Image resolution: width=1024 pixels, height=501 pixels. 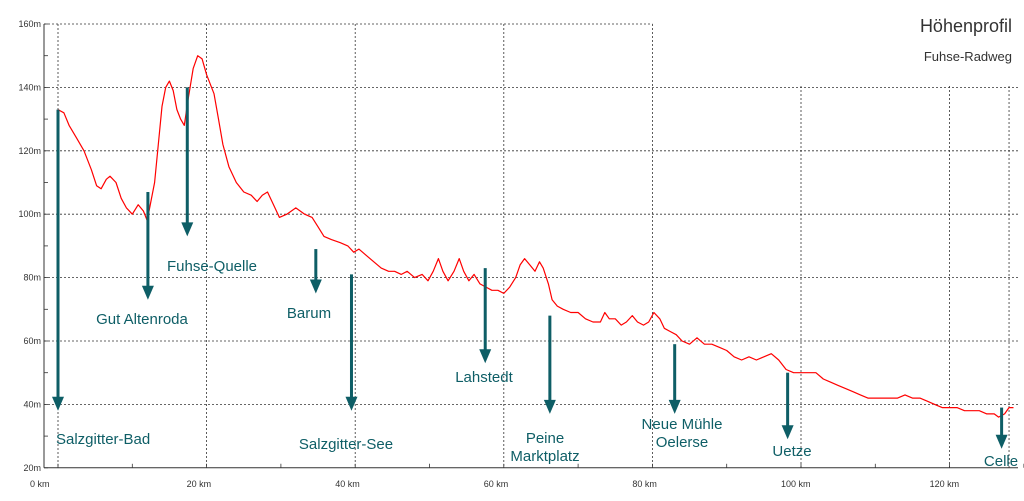 What do you see at coordinates (644, 484) in the screenshot?
I see `x-tick-label: 80 km` at bounding box center [644, 484].